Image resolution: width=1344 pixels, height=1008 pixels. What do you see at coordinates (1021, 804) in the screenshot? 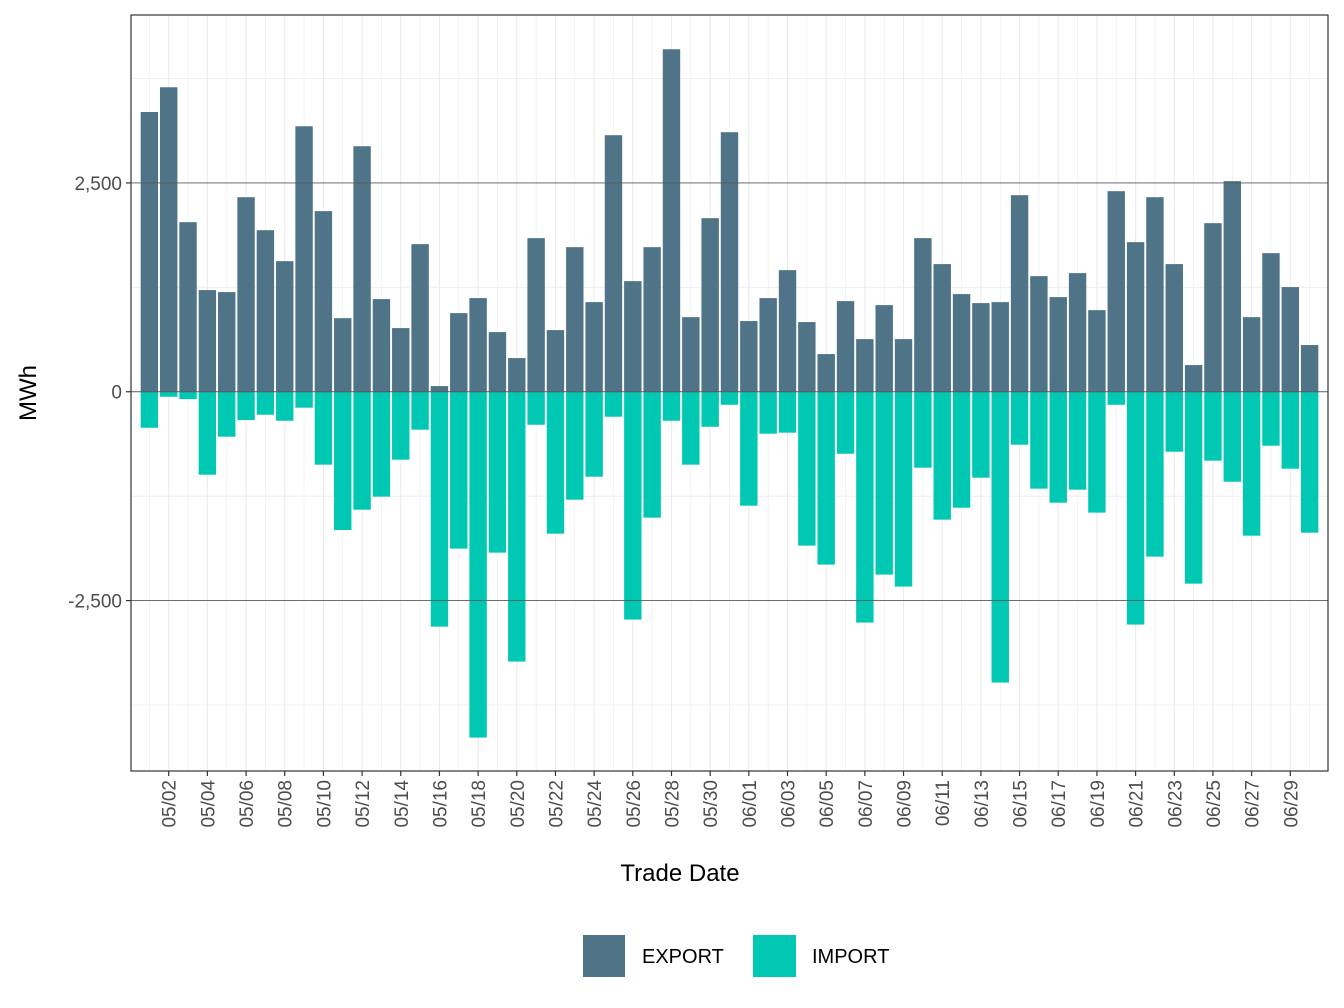
I see `x-tick-label: 06/15` at bounding box center [1021, 804].